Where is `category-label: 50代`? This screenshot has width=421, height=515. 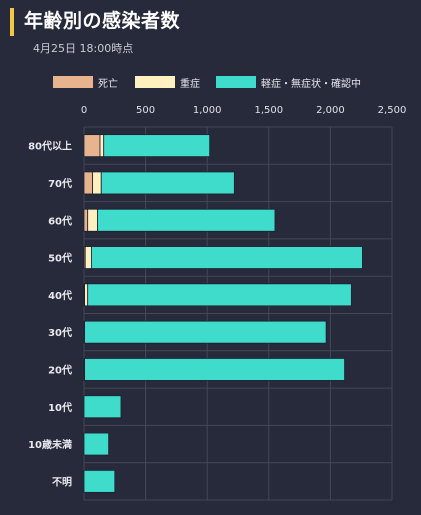
category-label: 50代 is located at coordinates (60, 258).